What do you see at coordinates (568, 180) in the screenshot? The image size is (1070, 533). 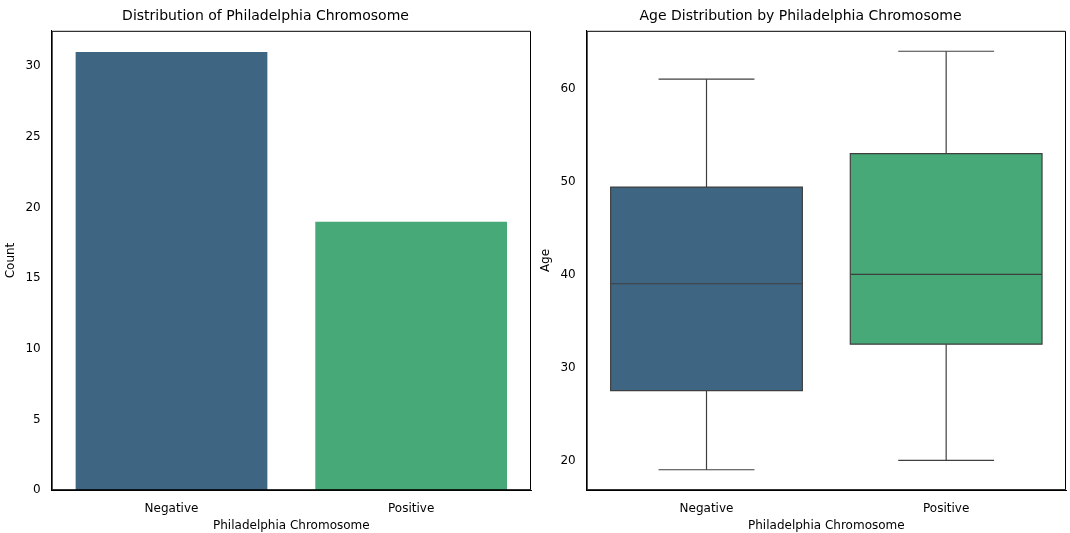 I see `y-tick-label: 50` at bounding box center [568, 180].